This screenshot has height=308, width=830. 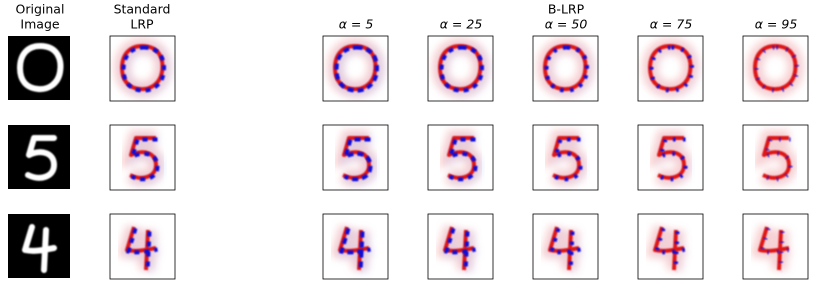 I want to click on alpha-title: α = 95, so click(x=776, y=24).